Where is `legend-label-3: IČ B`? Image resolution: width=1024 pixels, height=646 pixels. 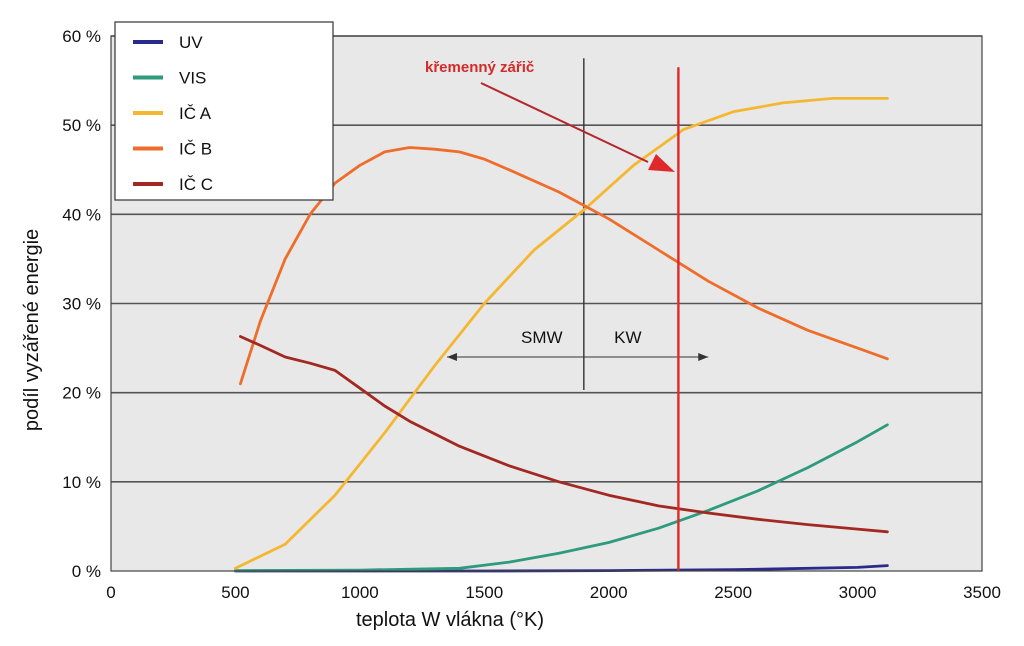
legend-label-3: IČ B is located at coordinates (195, 149).